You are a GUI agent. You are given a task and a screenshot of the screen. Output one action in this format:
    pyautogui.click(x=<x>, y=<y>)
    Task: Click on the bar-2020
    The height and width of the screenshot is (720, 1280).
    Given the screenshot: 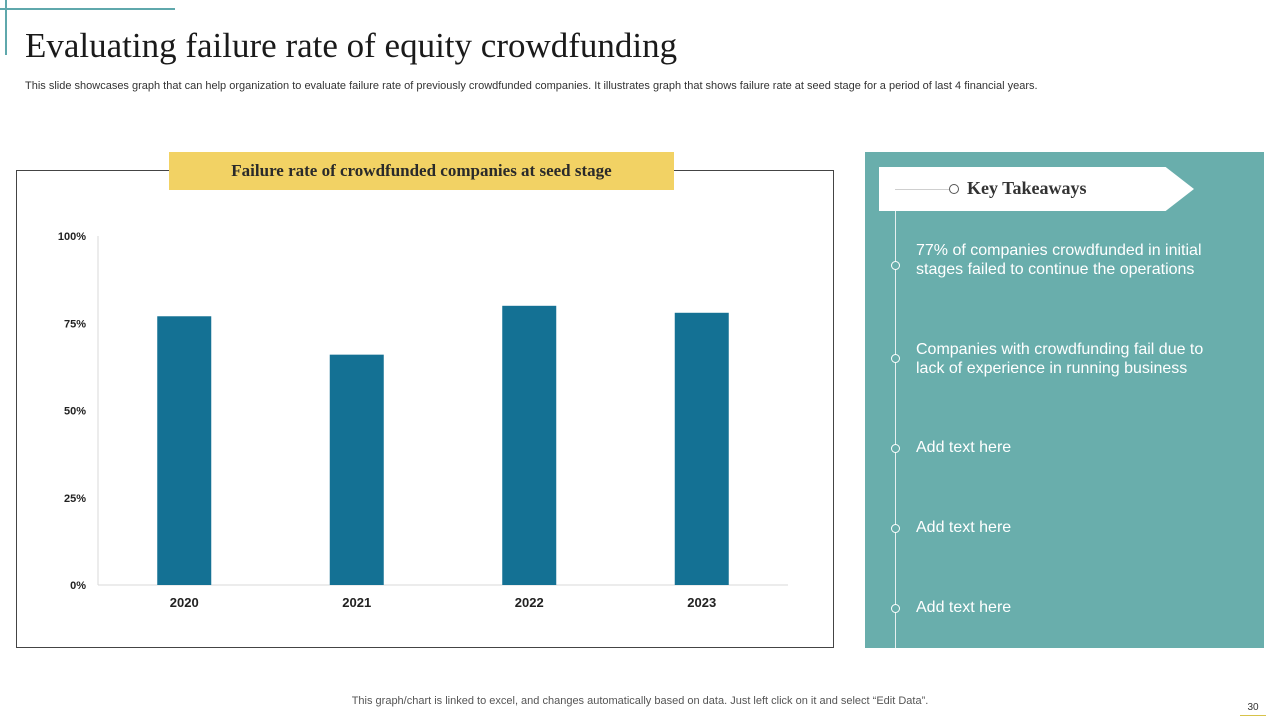 What is the action you would take?
    pyautogui.click(x=184, y=450)
    